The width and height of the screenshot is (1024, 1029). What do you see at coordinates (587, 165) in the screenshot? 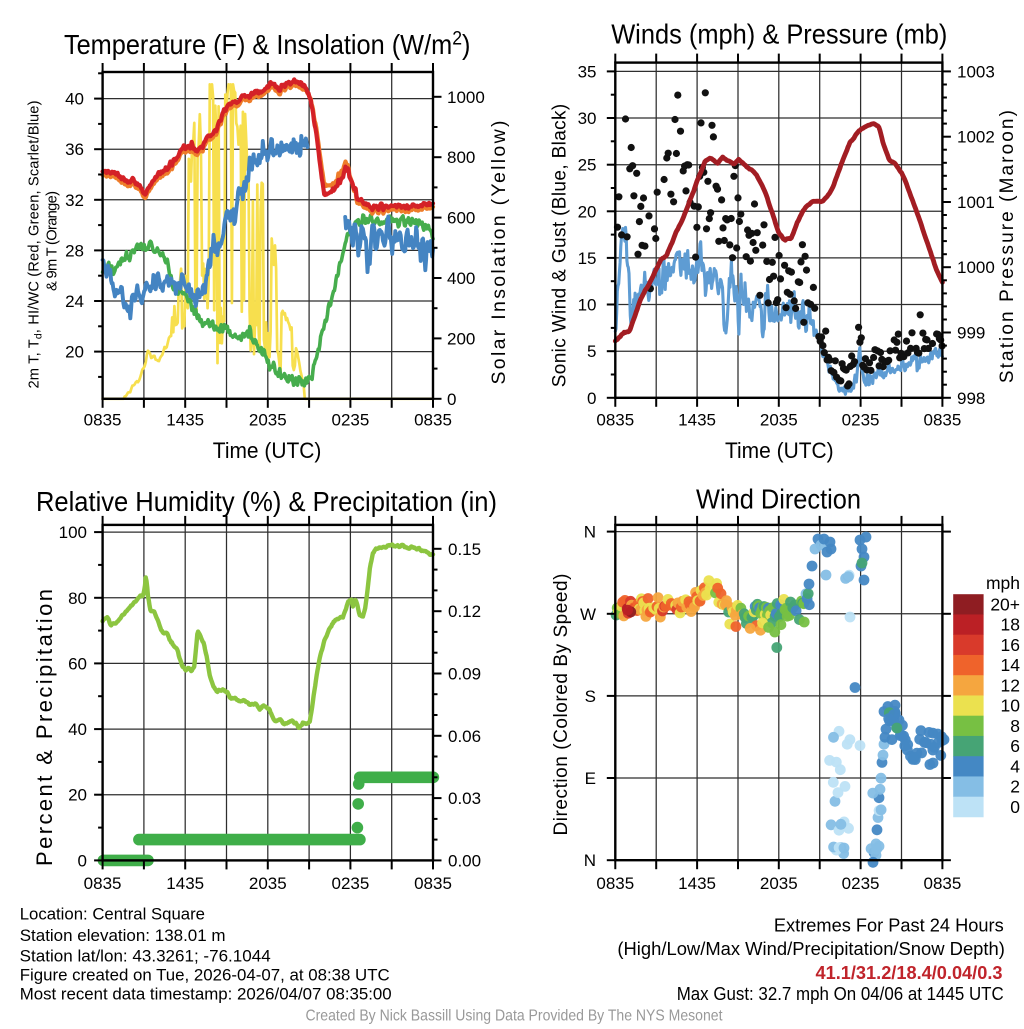
I see `svg-text: 25` at bounding box center [587, 165].